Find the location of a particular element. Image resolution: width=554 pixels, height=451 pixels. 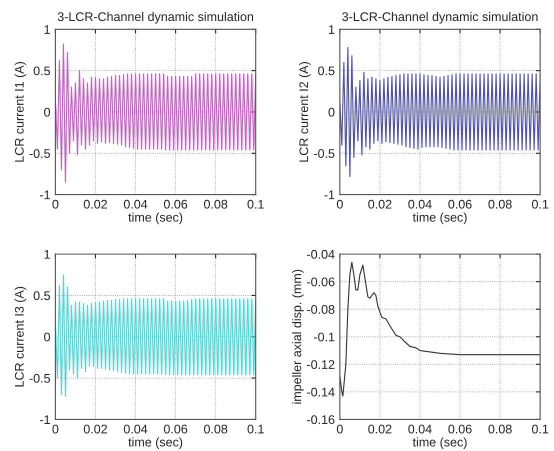

y-tick-label: -0.16 is located at coordinates (320, 419).